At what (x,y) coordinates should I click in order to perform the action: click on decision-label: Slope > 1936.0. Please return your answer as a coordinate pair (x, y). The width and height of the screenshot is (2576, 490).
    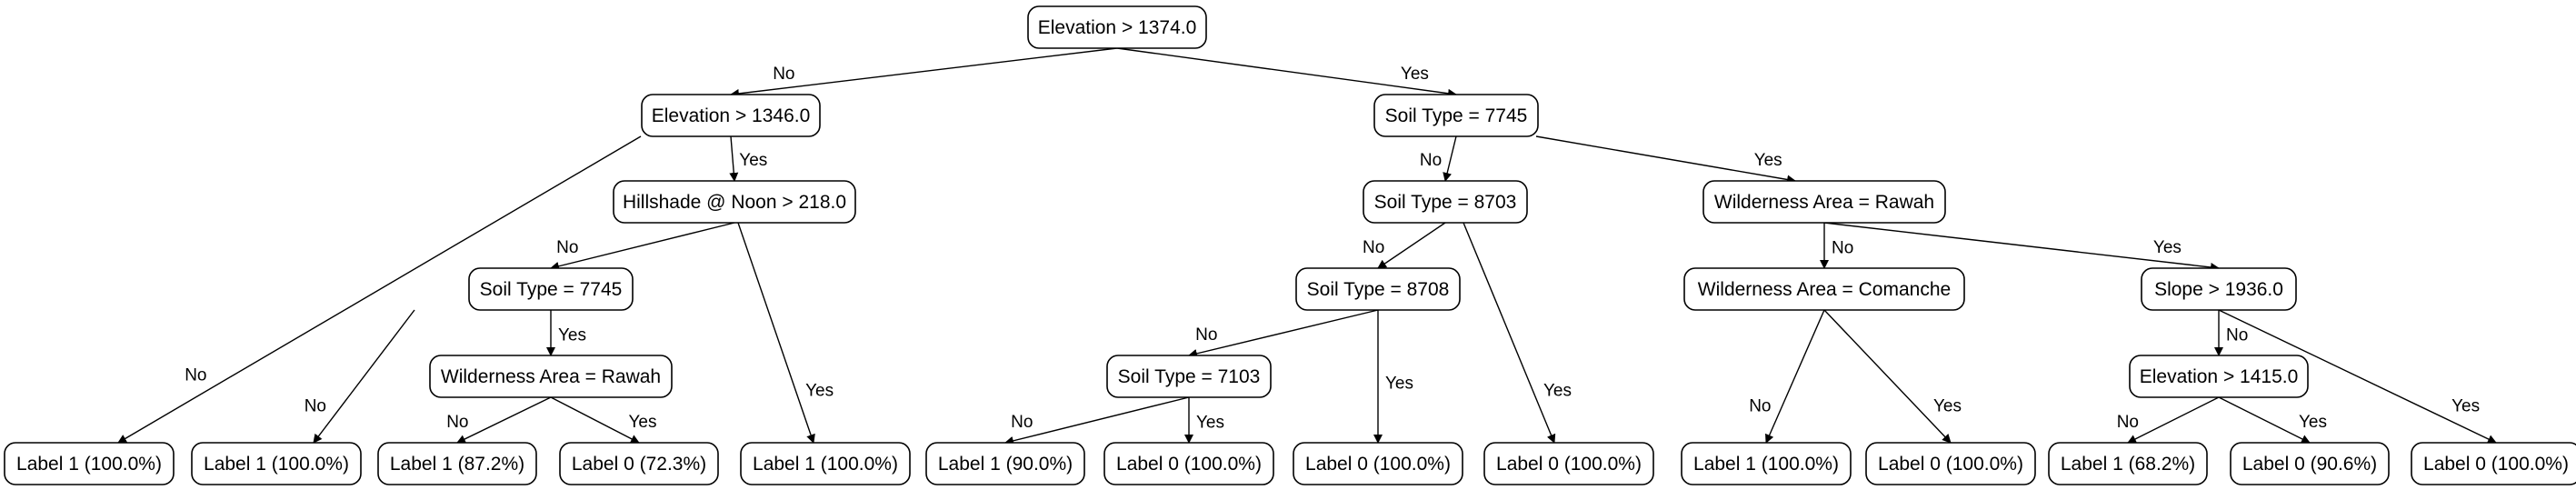
    Looking at the image, I should click on (2218, 290).